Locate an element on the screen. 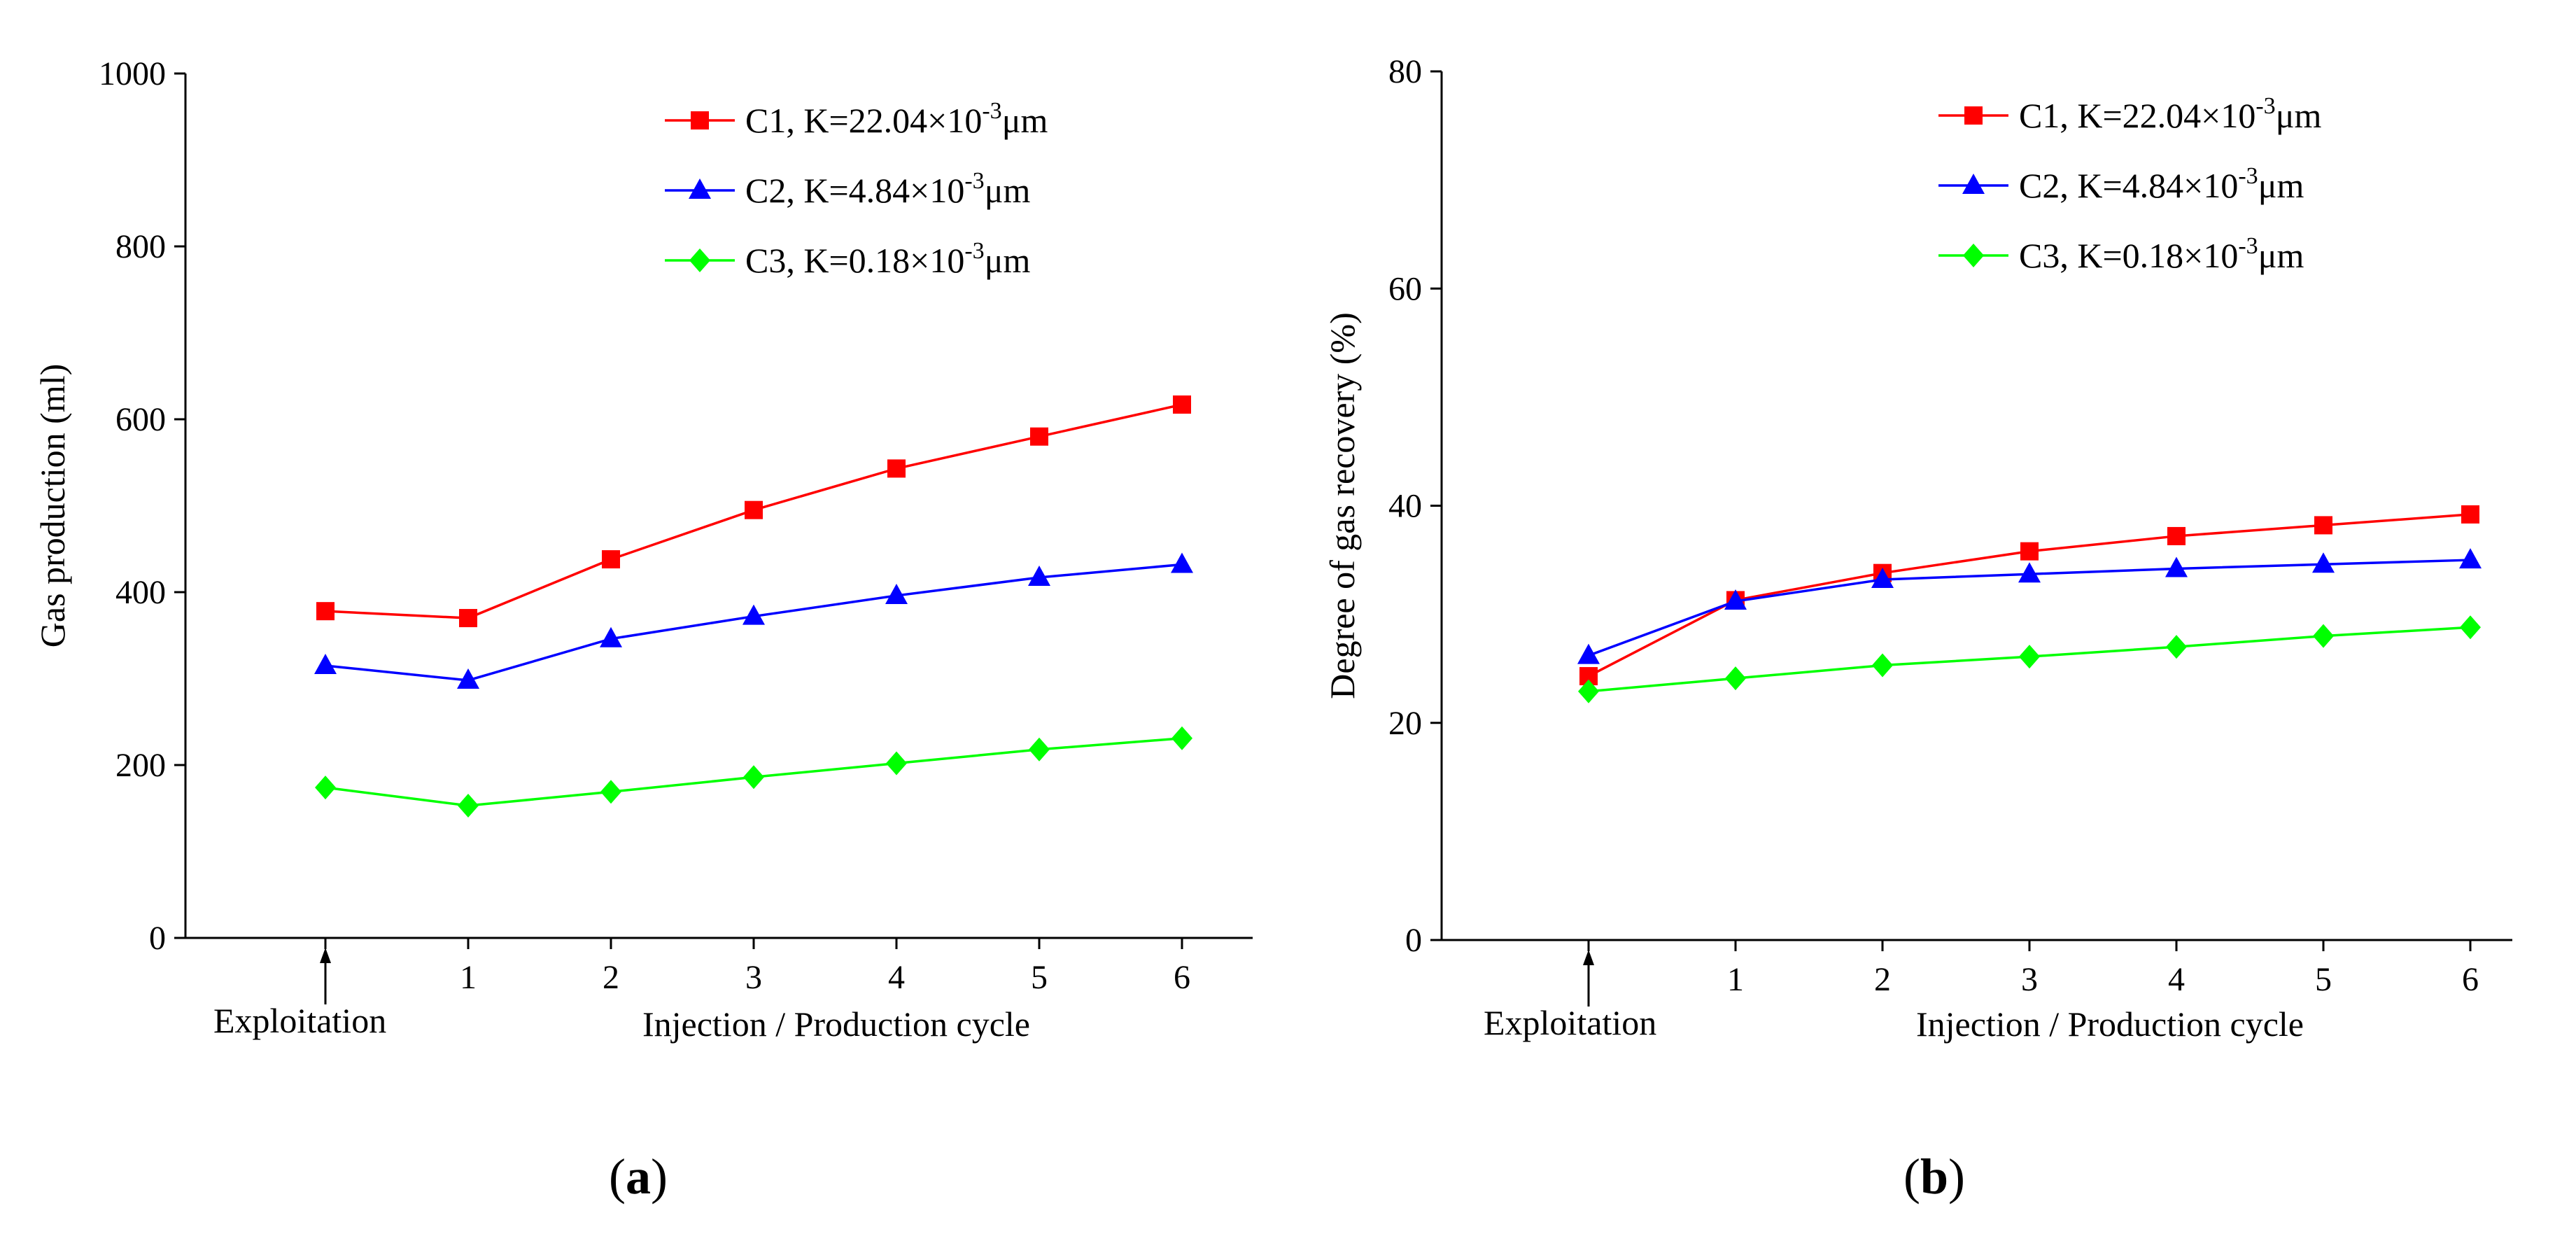 This screenshot has height=1234, width=2576. y-tick-label: 600 is located at coordinates (140, 419).